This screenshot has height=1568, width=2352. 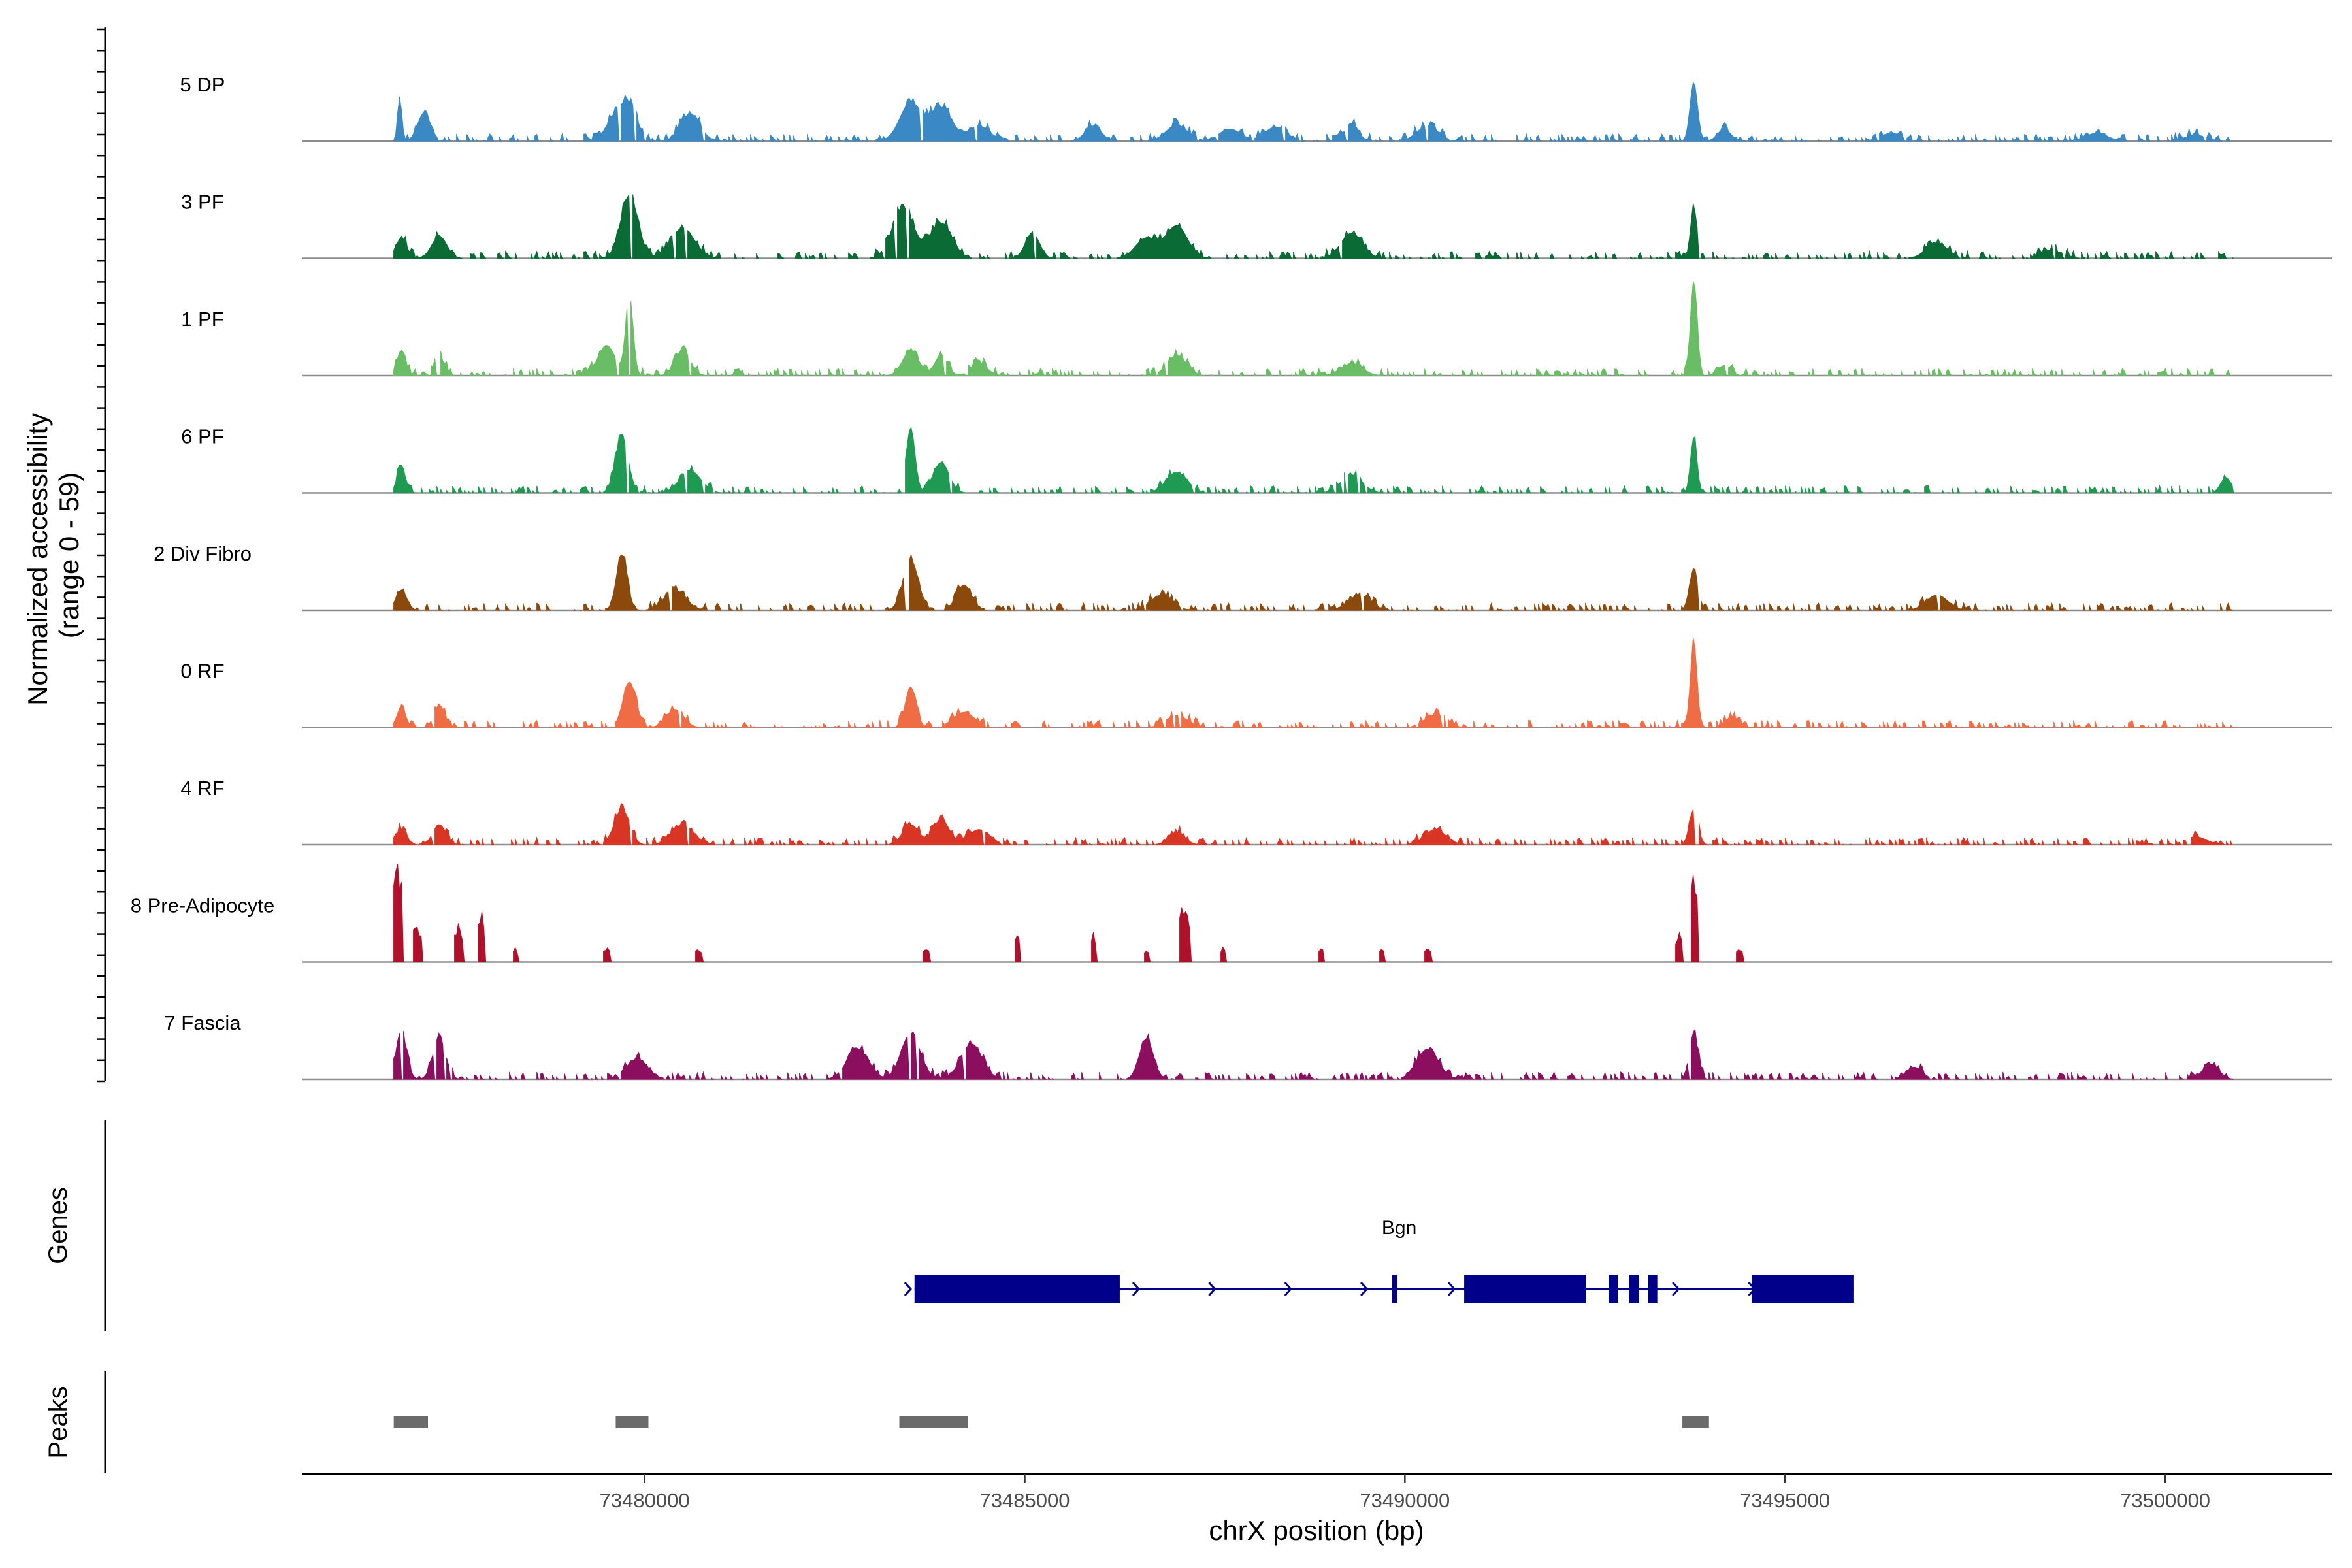 What do you see at coordinates (202, 1022) in the screenshot?
I see `track-label: 7 Fascia` at bounding box center [202, 1022].